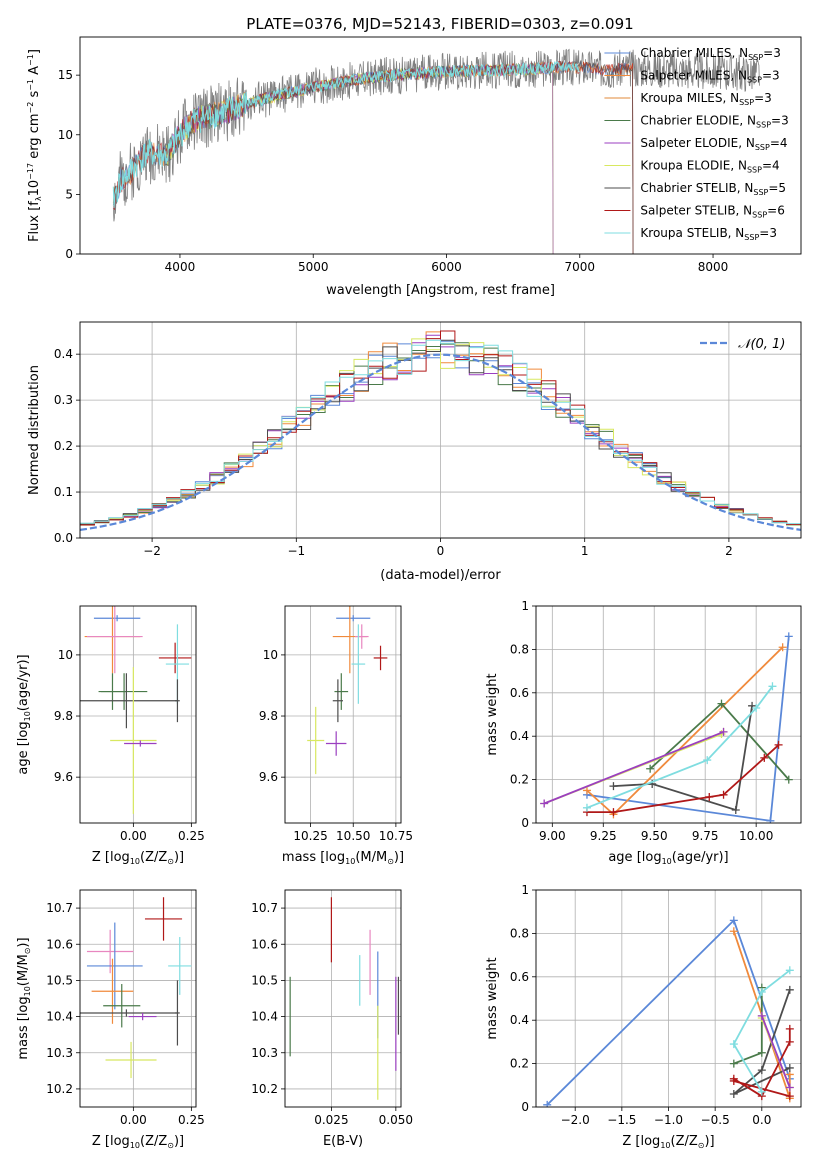 The width and height of the screenshot is (819, 1170). What do you see at coordinates (360, 158) in the screenshot?
I see `model-spectrum` at bounding box center [360, 158].